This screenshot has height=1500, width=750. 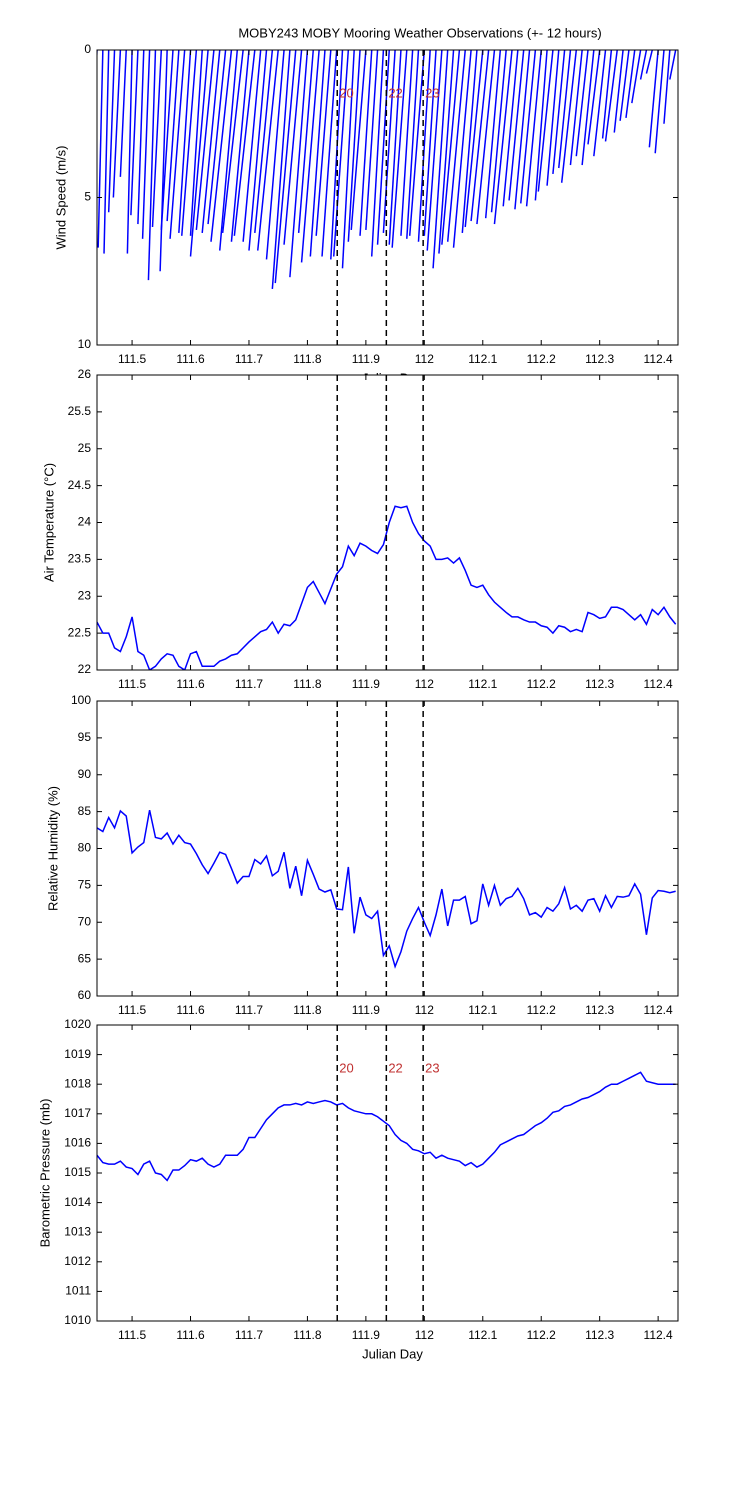 What do you see at coordinates (87, 49) in the screenshot?
I see `y-tick-label: 0` at bounding box center [87, 49].